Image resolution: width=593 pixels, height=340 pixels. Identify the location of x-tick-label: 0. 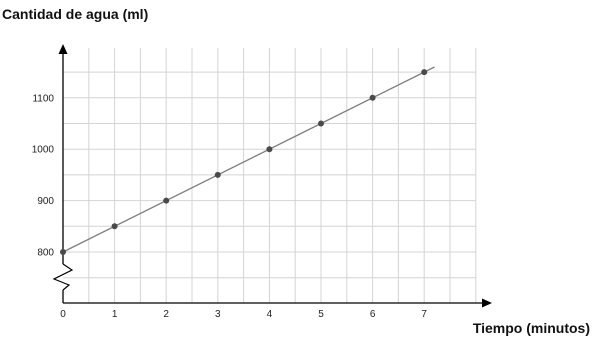
(63, 314).